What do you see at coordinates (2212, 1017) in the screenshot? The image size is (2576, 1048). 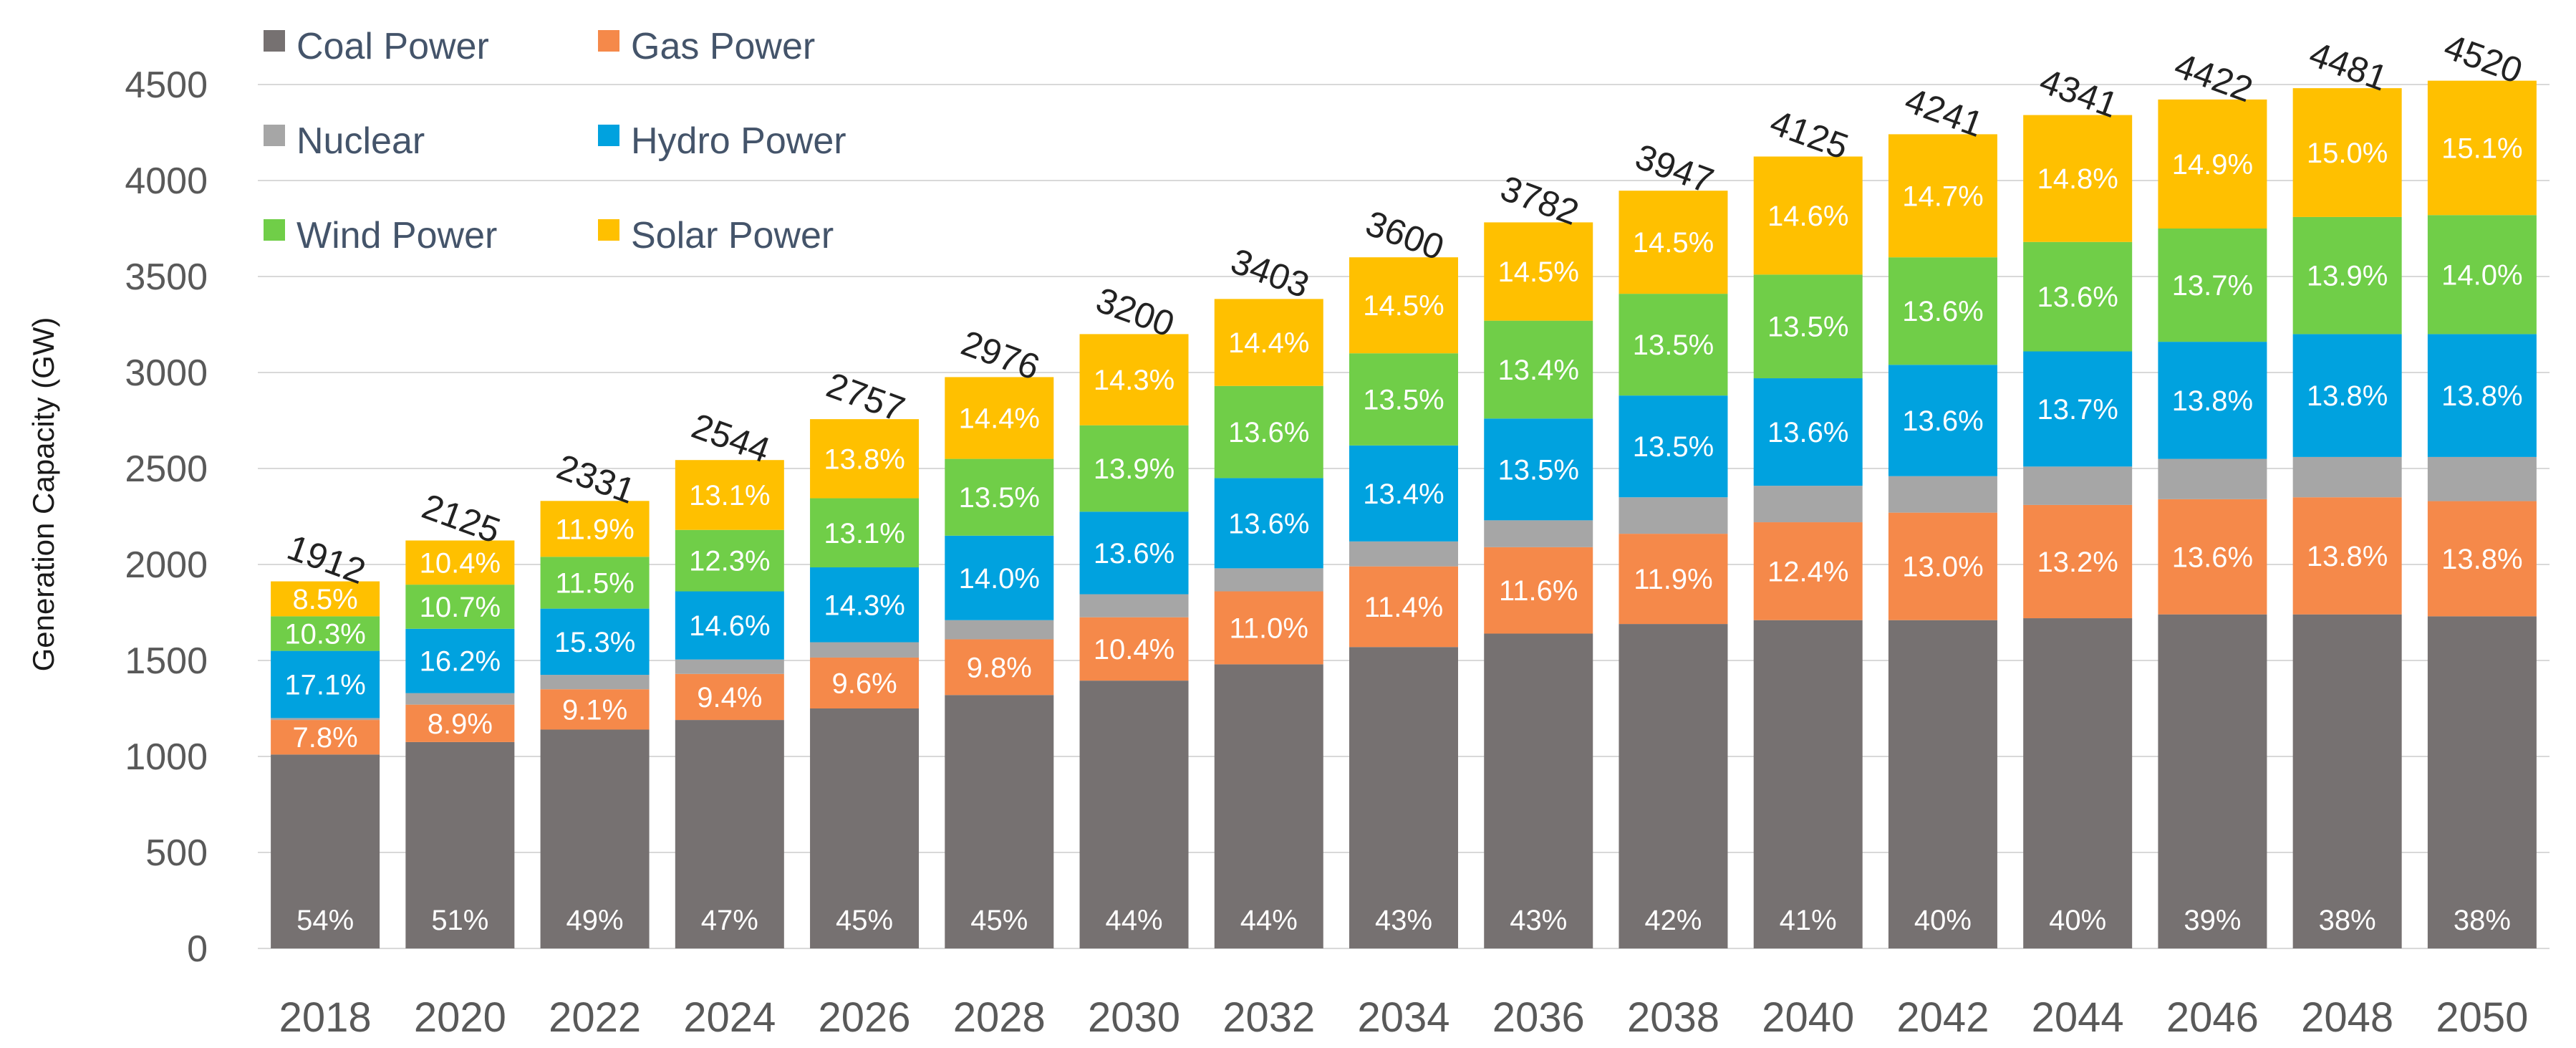 I see `x-tick-label: 2046` at bounding box center [2212, 1017].